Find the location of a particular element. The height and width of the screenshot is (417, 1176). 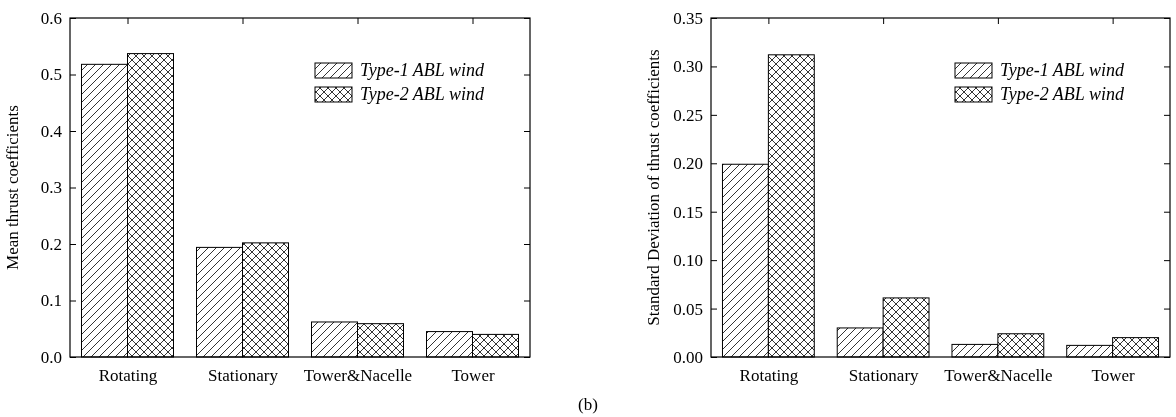

text: (b) is located at coordinates (588, 404).